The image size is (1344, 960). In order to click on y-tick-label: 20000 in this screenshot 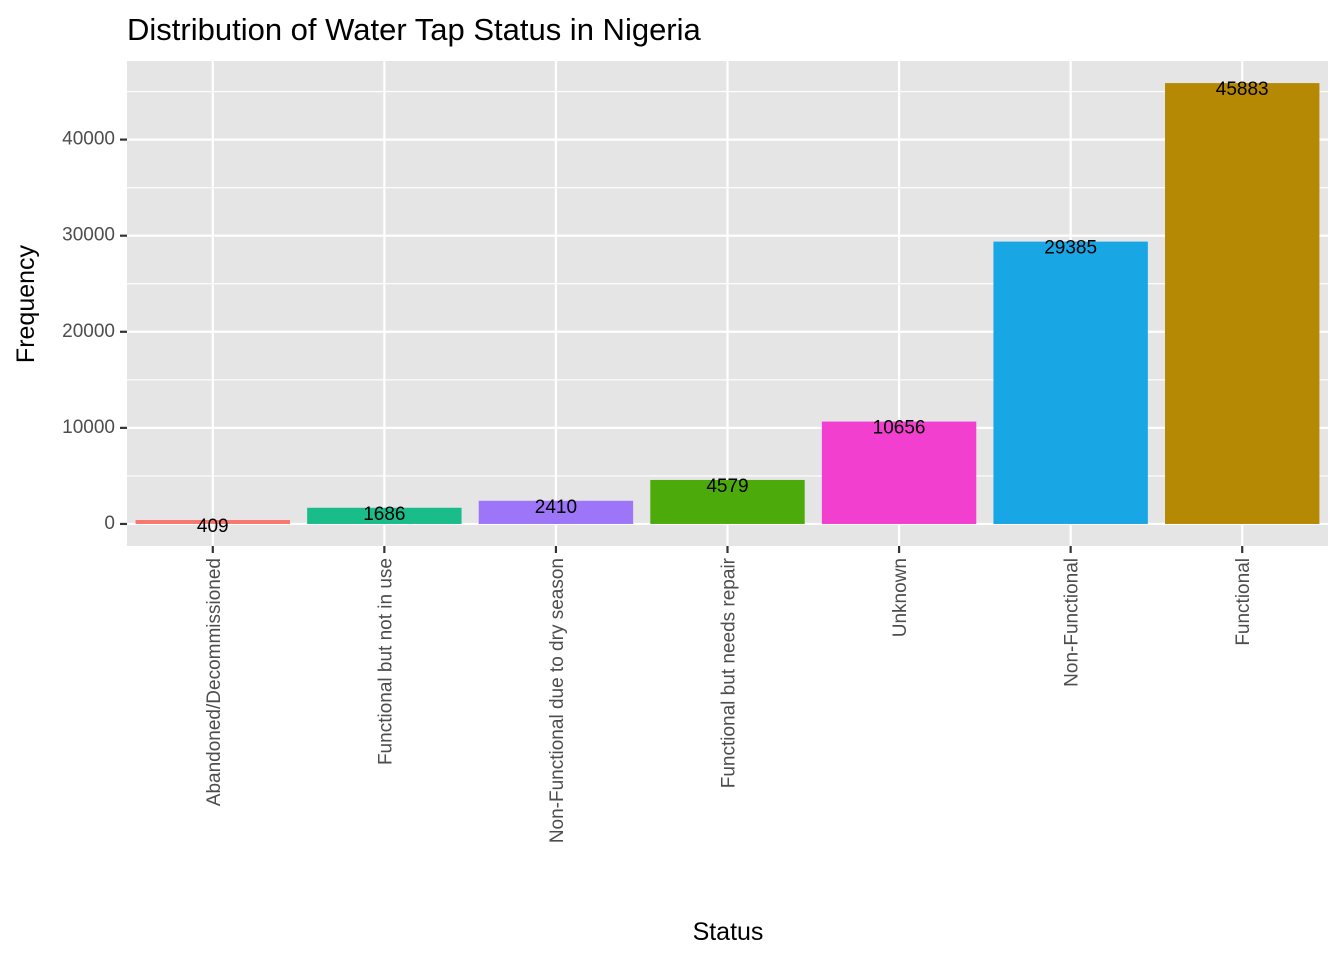, I will do `click(88, 331)`.